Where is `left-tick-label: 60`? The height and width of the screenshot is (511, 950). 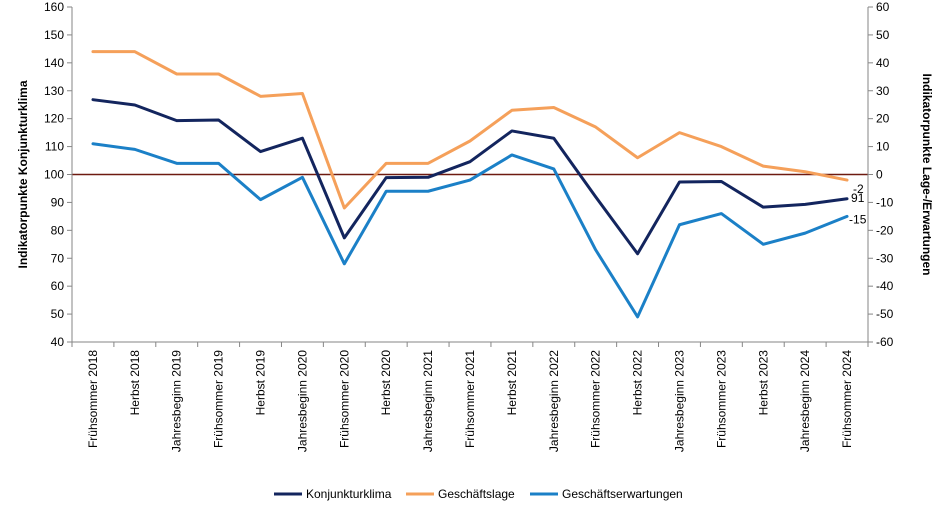 left-tick-label: 60 is located at coordinates (58, 286).